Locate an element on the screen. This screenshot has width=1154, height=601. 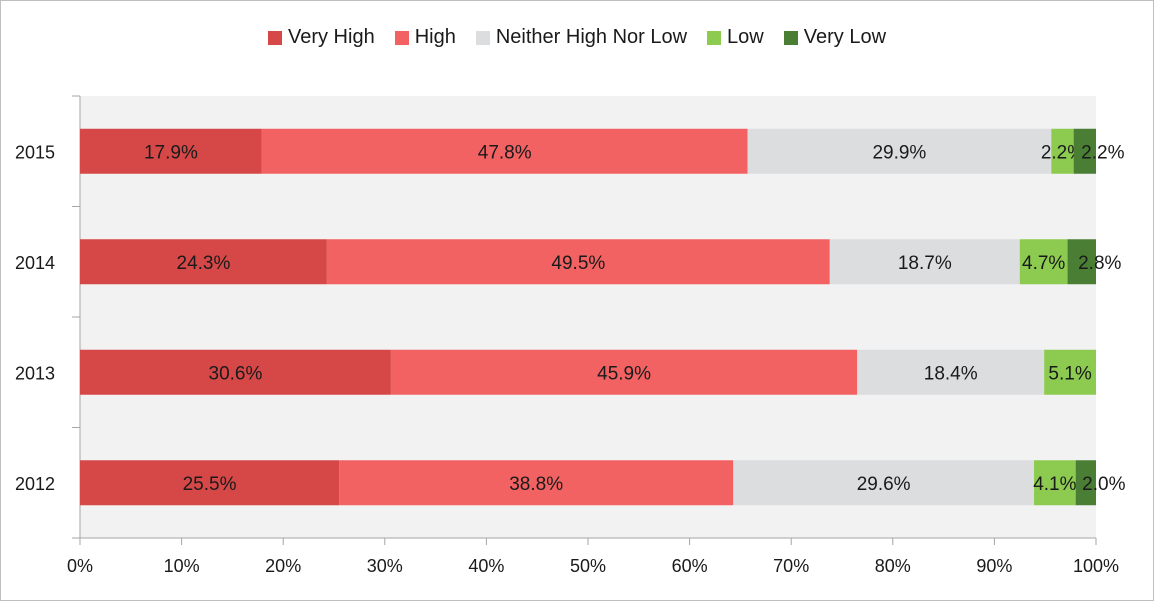
bar-neither-high-nor-low-2014 is located at coordinates (924, 262).